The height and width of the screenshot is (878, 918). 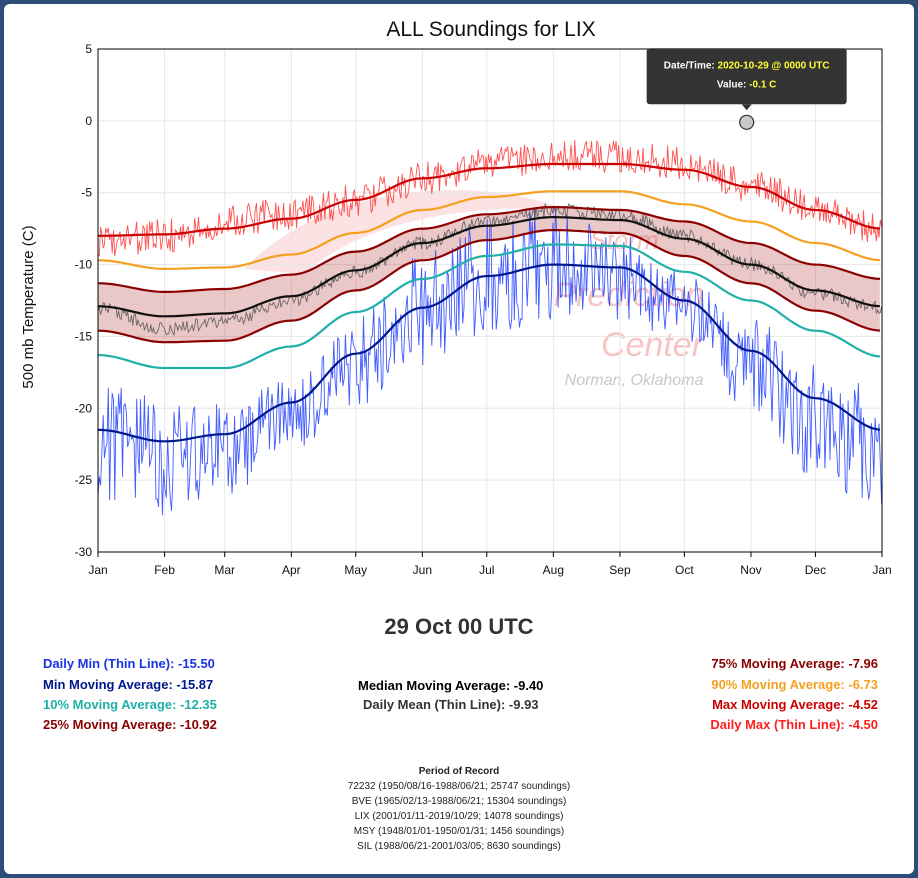 I want to click on stat-median-ma: Median Moving Average: -9.40, so click(x=451, y=685).